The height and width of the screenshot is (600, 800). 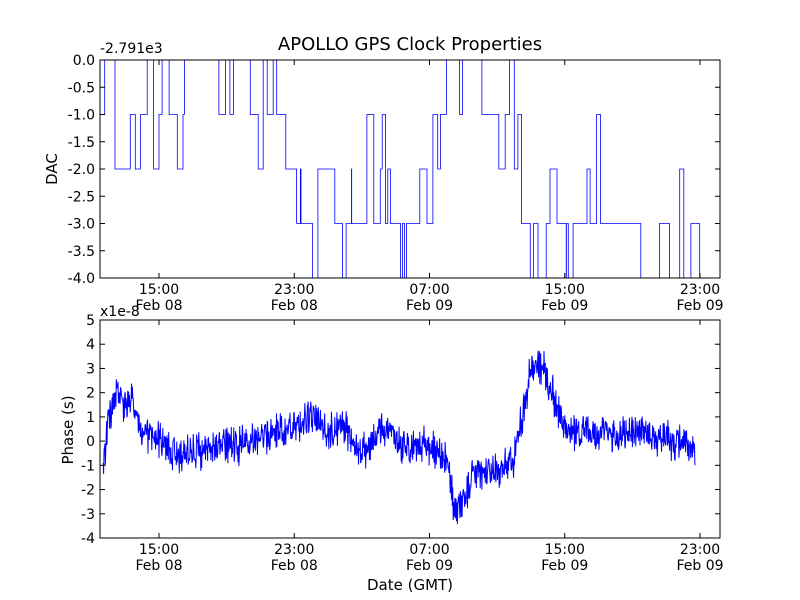 I want to click on y-tick-label: -0.5, so click(x=81, y=88).